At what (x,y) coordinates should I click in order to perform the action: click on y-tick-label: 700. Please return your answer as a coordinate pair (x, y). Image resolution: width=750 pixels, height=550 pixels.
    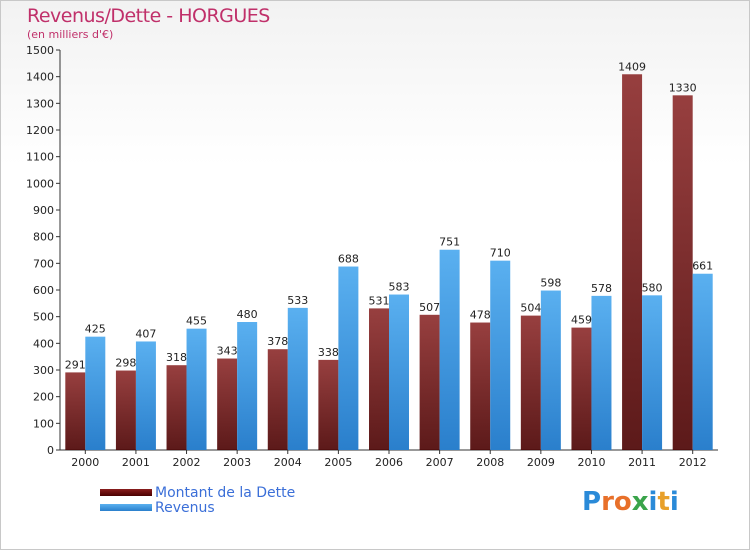
    Looking at the image, I should click on (43, 263).